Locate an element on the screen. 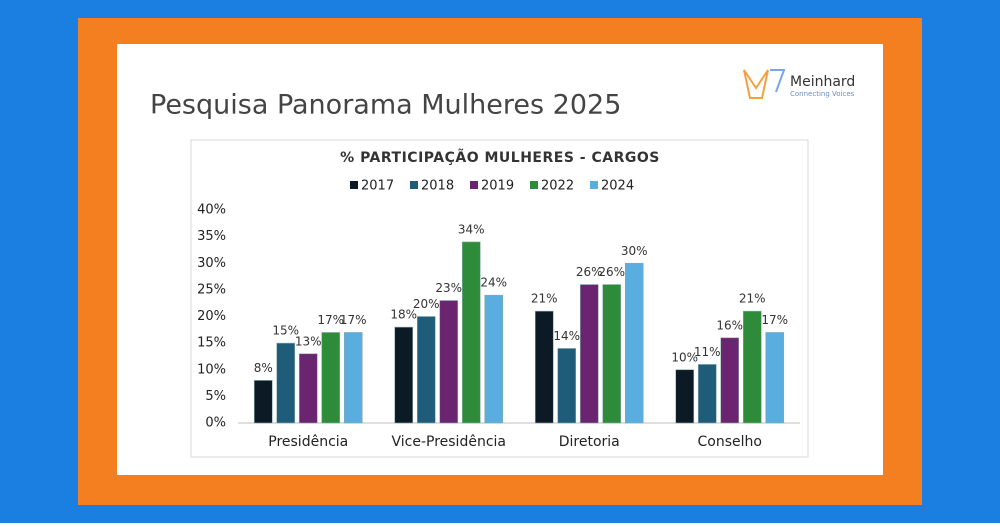 This screenshot has width=1000, height=527. value-label: 15% is located at coordinates (285, 331).